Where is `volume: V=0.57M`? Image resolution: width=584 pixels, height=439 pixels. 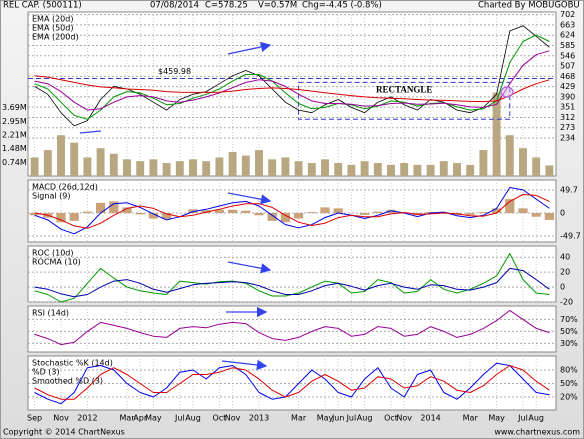 volume: V=0.57M is located at coordinates (277, 6).